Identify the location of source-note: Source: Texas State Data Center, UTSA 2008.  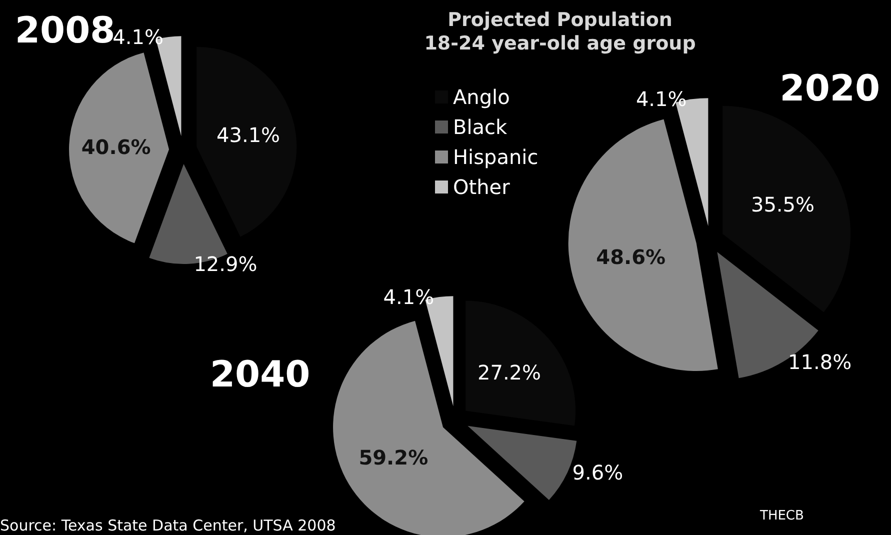
(168, 525).